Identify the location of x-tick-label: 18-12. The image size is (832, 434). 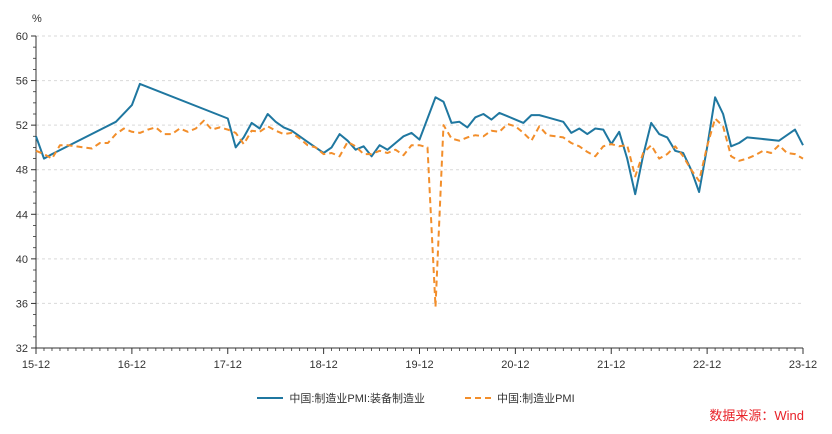
(324, 365).